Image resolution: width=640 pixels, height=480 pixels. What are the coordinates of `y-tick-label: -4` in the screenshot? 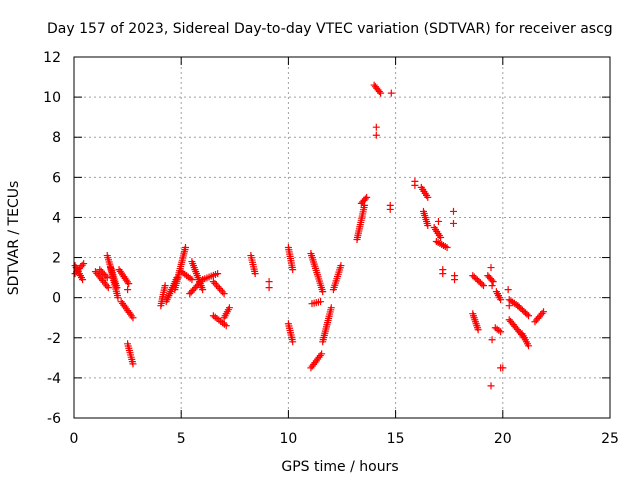 It's located at (54, 379).